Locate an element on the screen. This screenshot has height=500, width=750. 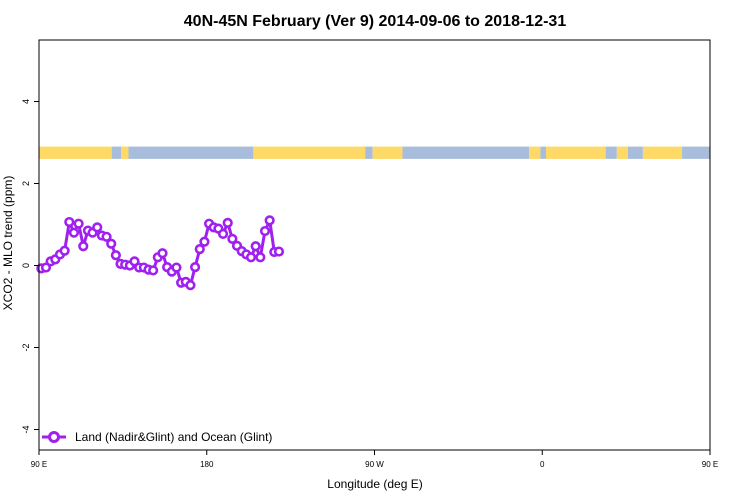
y-tick-label-1: -2 is located at coordinates (26, 347).